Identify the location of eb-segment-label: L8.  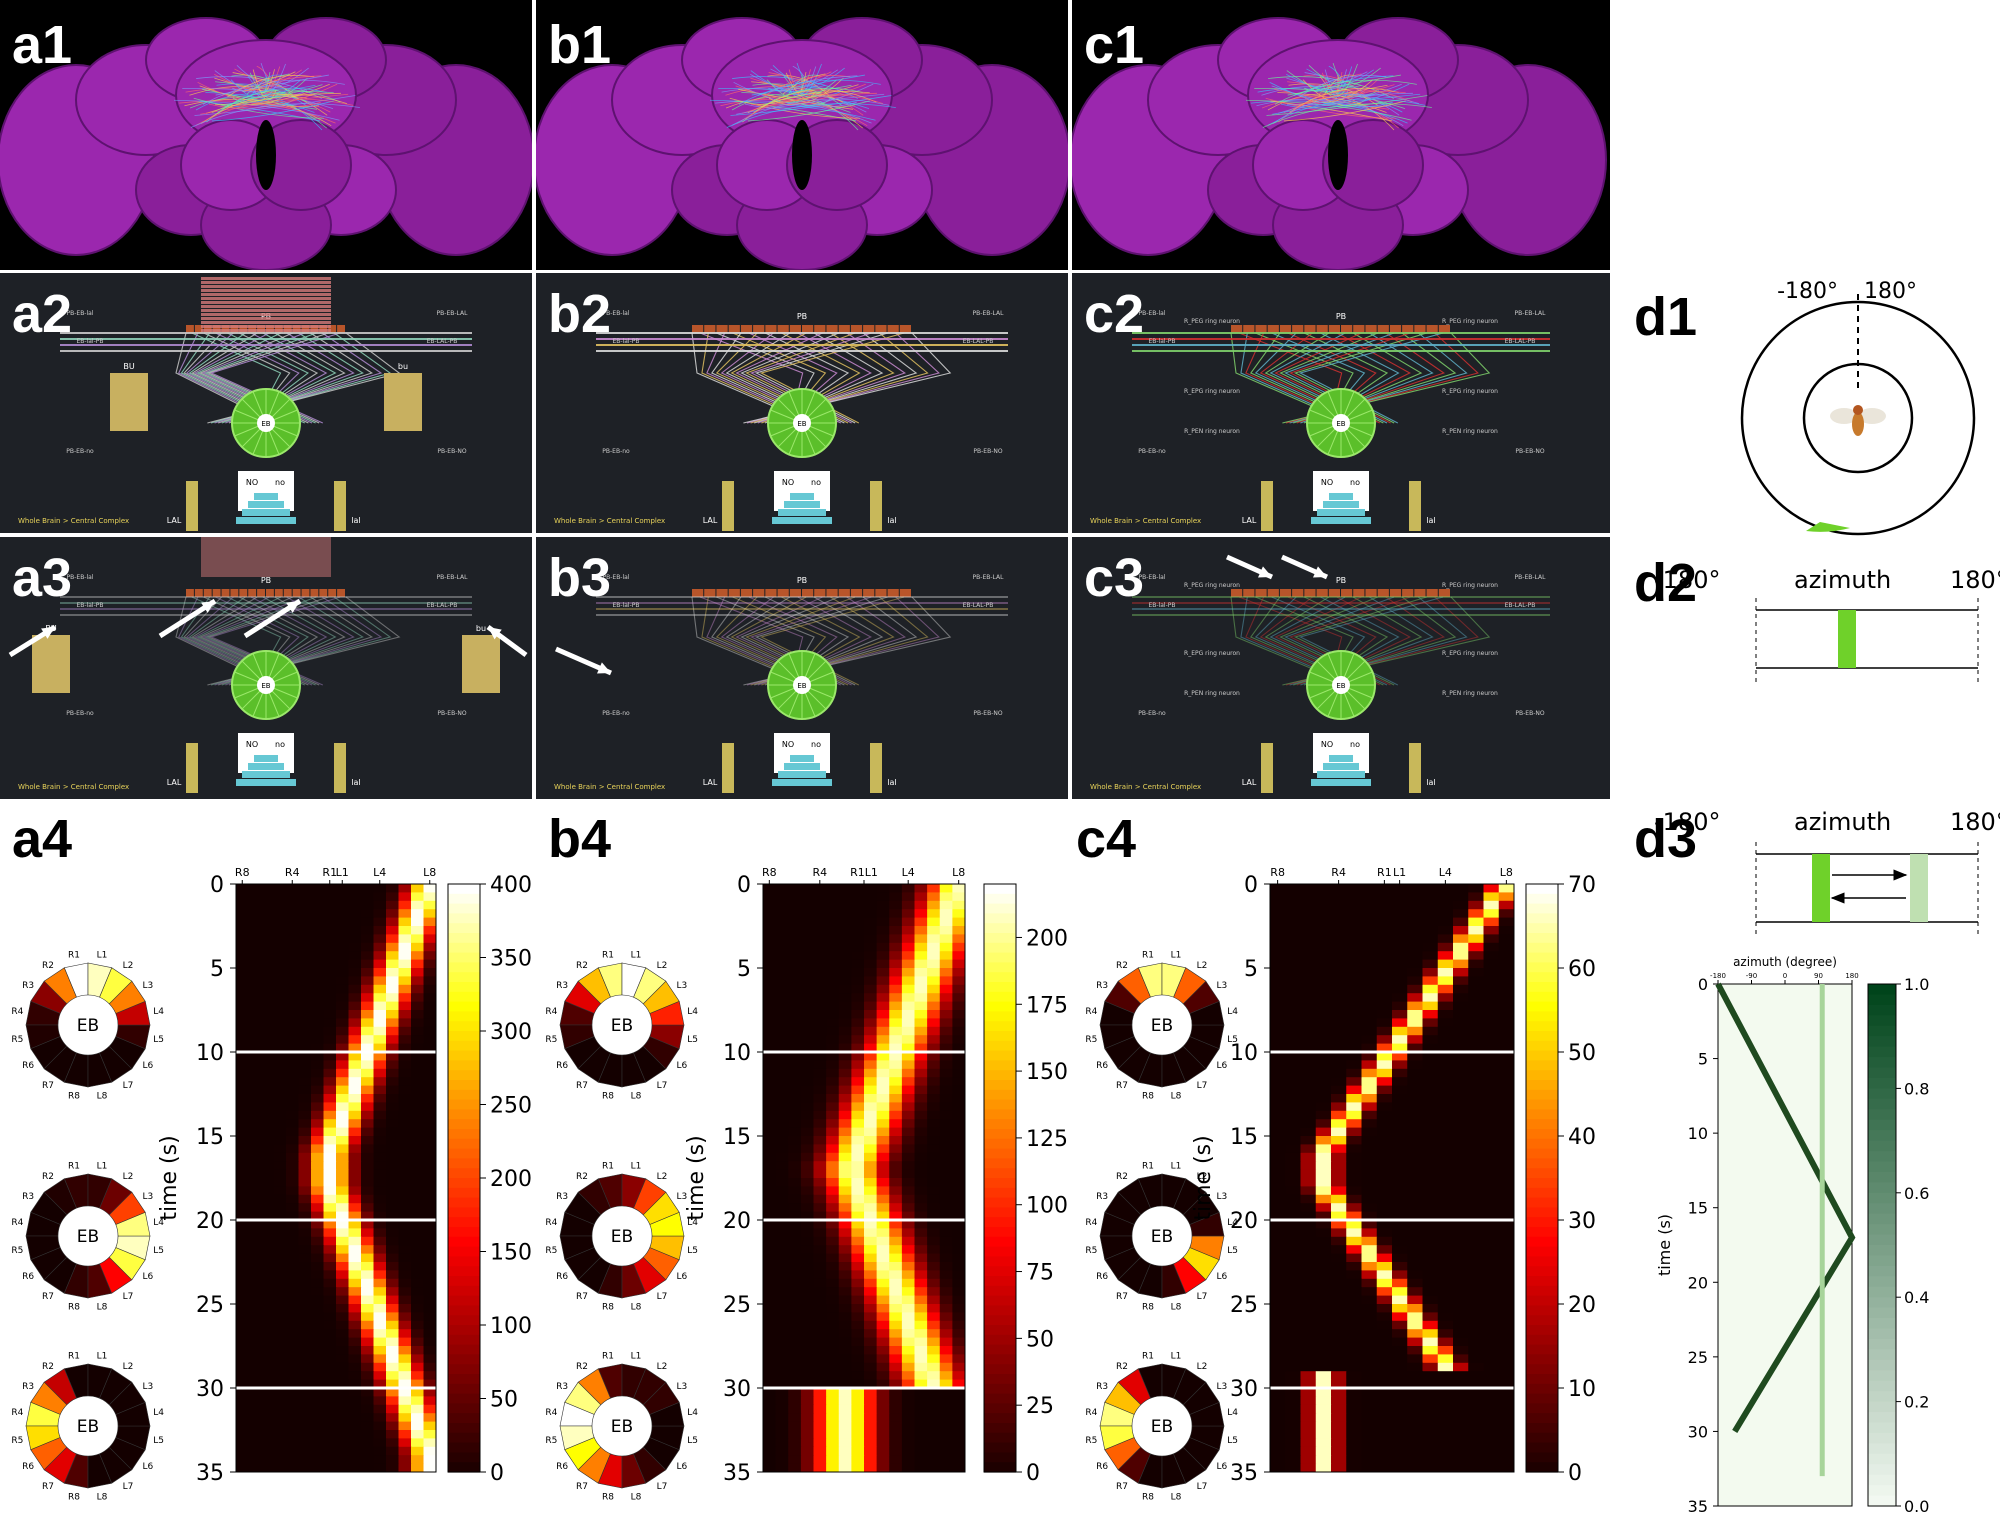
(1176, 1097).